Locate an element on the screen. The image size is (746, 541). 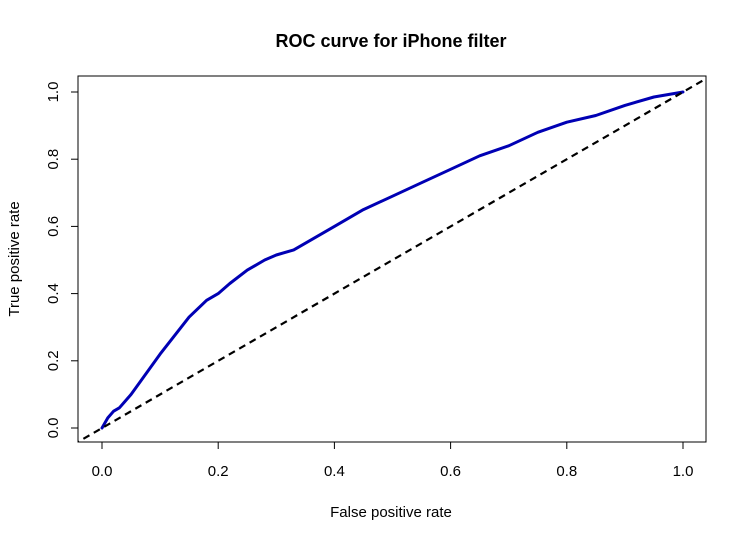
x-axis: 0.0 0.2 0.4 0.6 0.8 1.0 is located at coordinates (393, 460).